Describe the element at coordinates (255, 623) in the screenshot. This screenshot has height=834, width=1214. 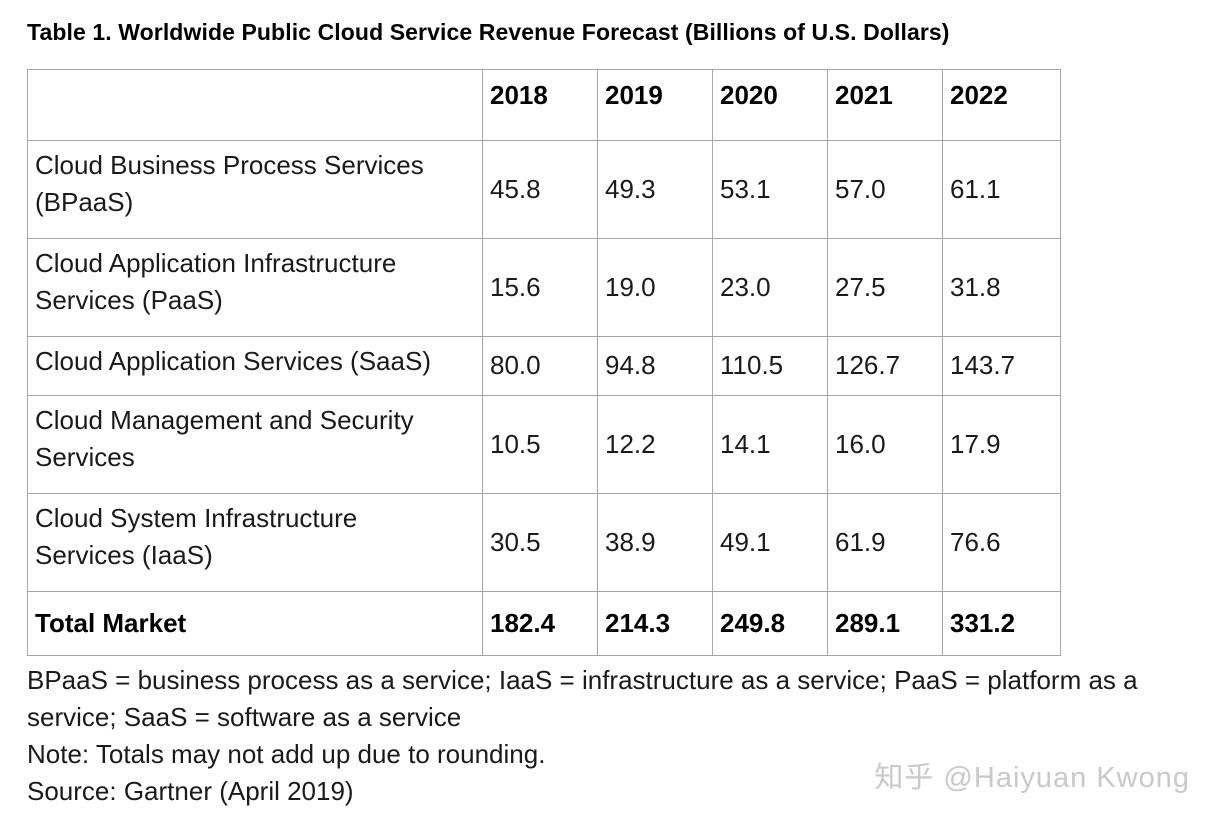
I see `total-label: Total Market` at that location.